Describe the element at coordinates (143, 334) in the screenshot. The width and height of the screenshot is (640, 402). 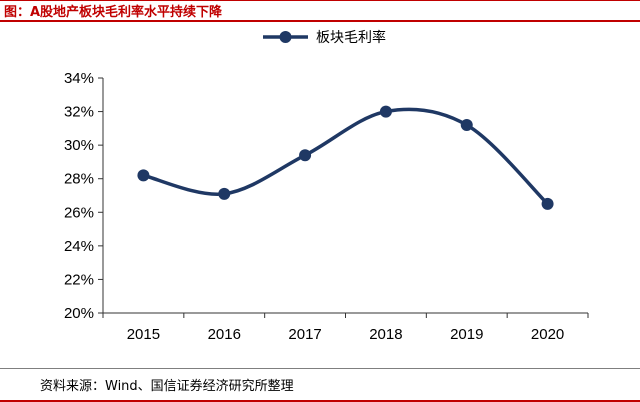
I see `x-tick-label: 2015` at that location.